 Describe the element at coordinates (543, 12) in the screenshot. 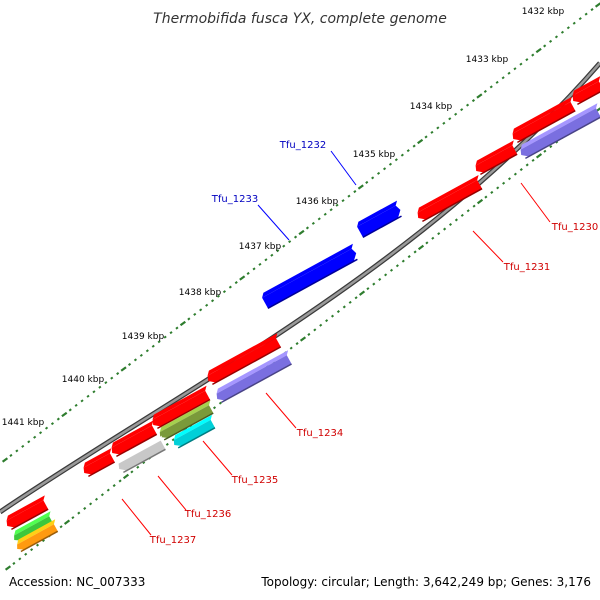

I see `tick-label: 1432 kbp` at that location.